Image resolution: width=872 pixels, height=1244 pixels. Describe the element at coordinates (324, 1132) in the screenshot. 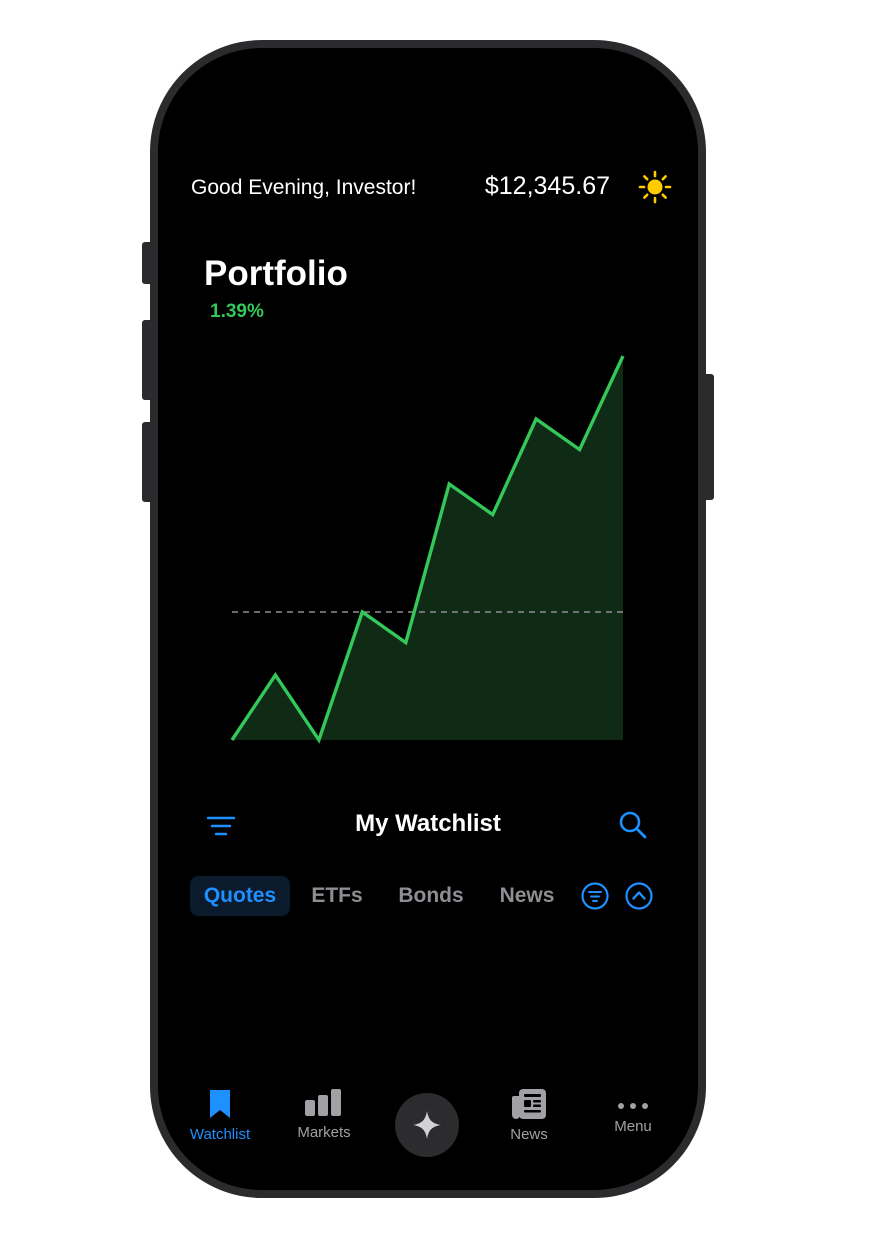

I see `nav-markets-label: Markets` at that location.